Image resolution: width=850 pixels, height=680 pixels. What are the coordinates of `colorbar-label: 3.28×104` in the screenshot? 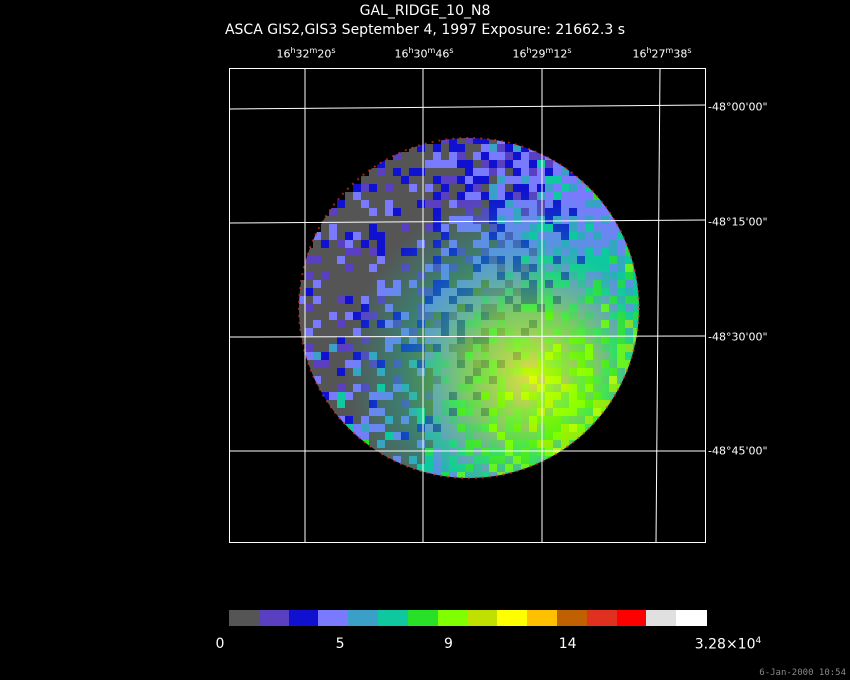 It's located at (728, 644).